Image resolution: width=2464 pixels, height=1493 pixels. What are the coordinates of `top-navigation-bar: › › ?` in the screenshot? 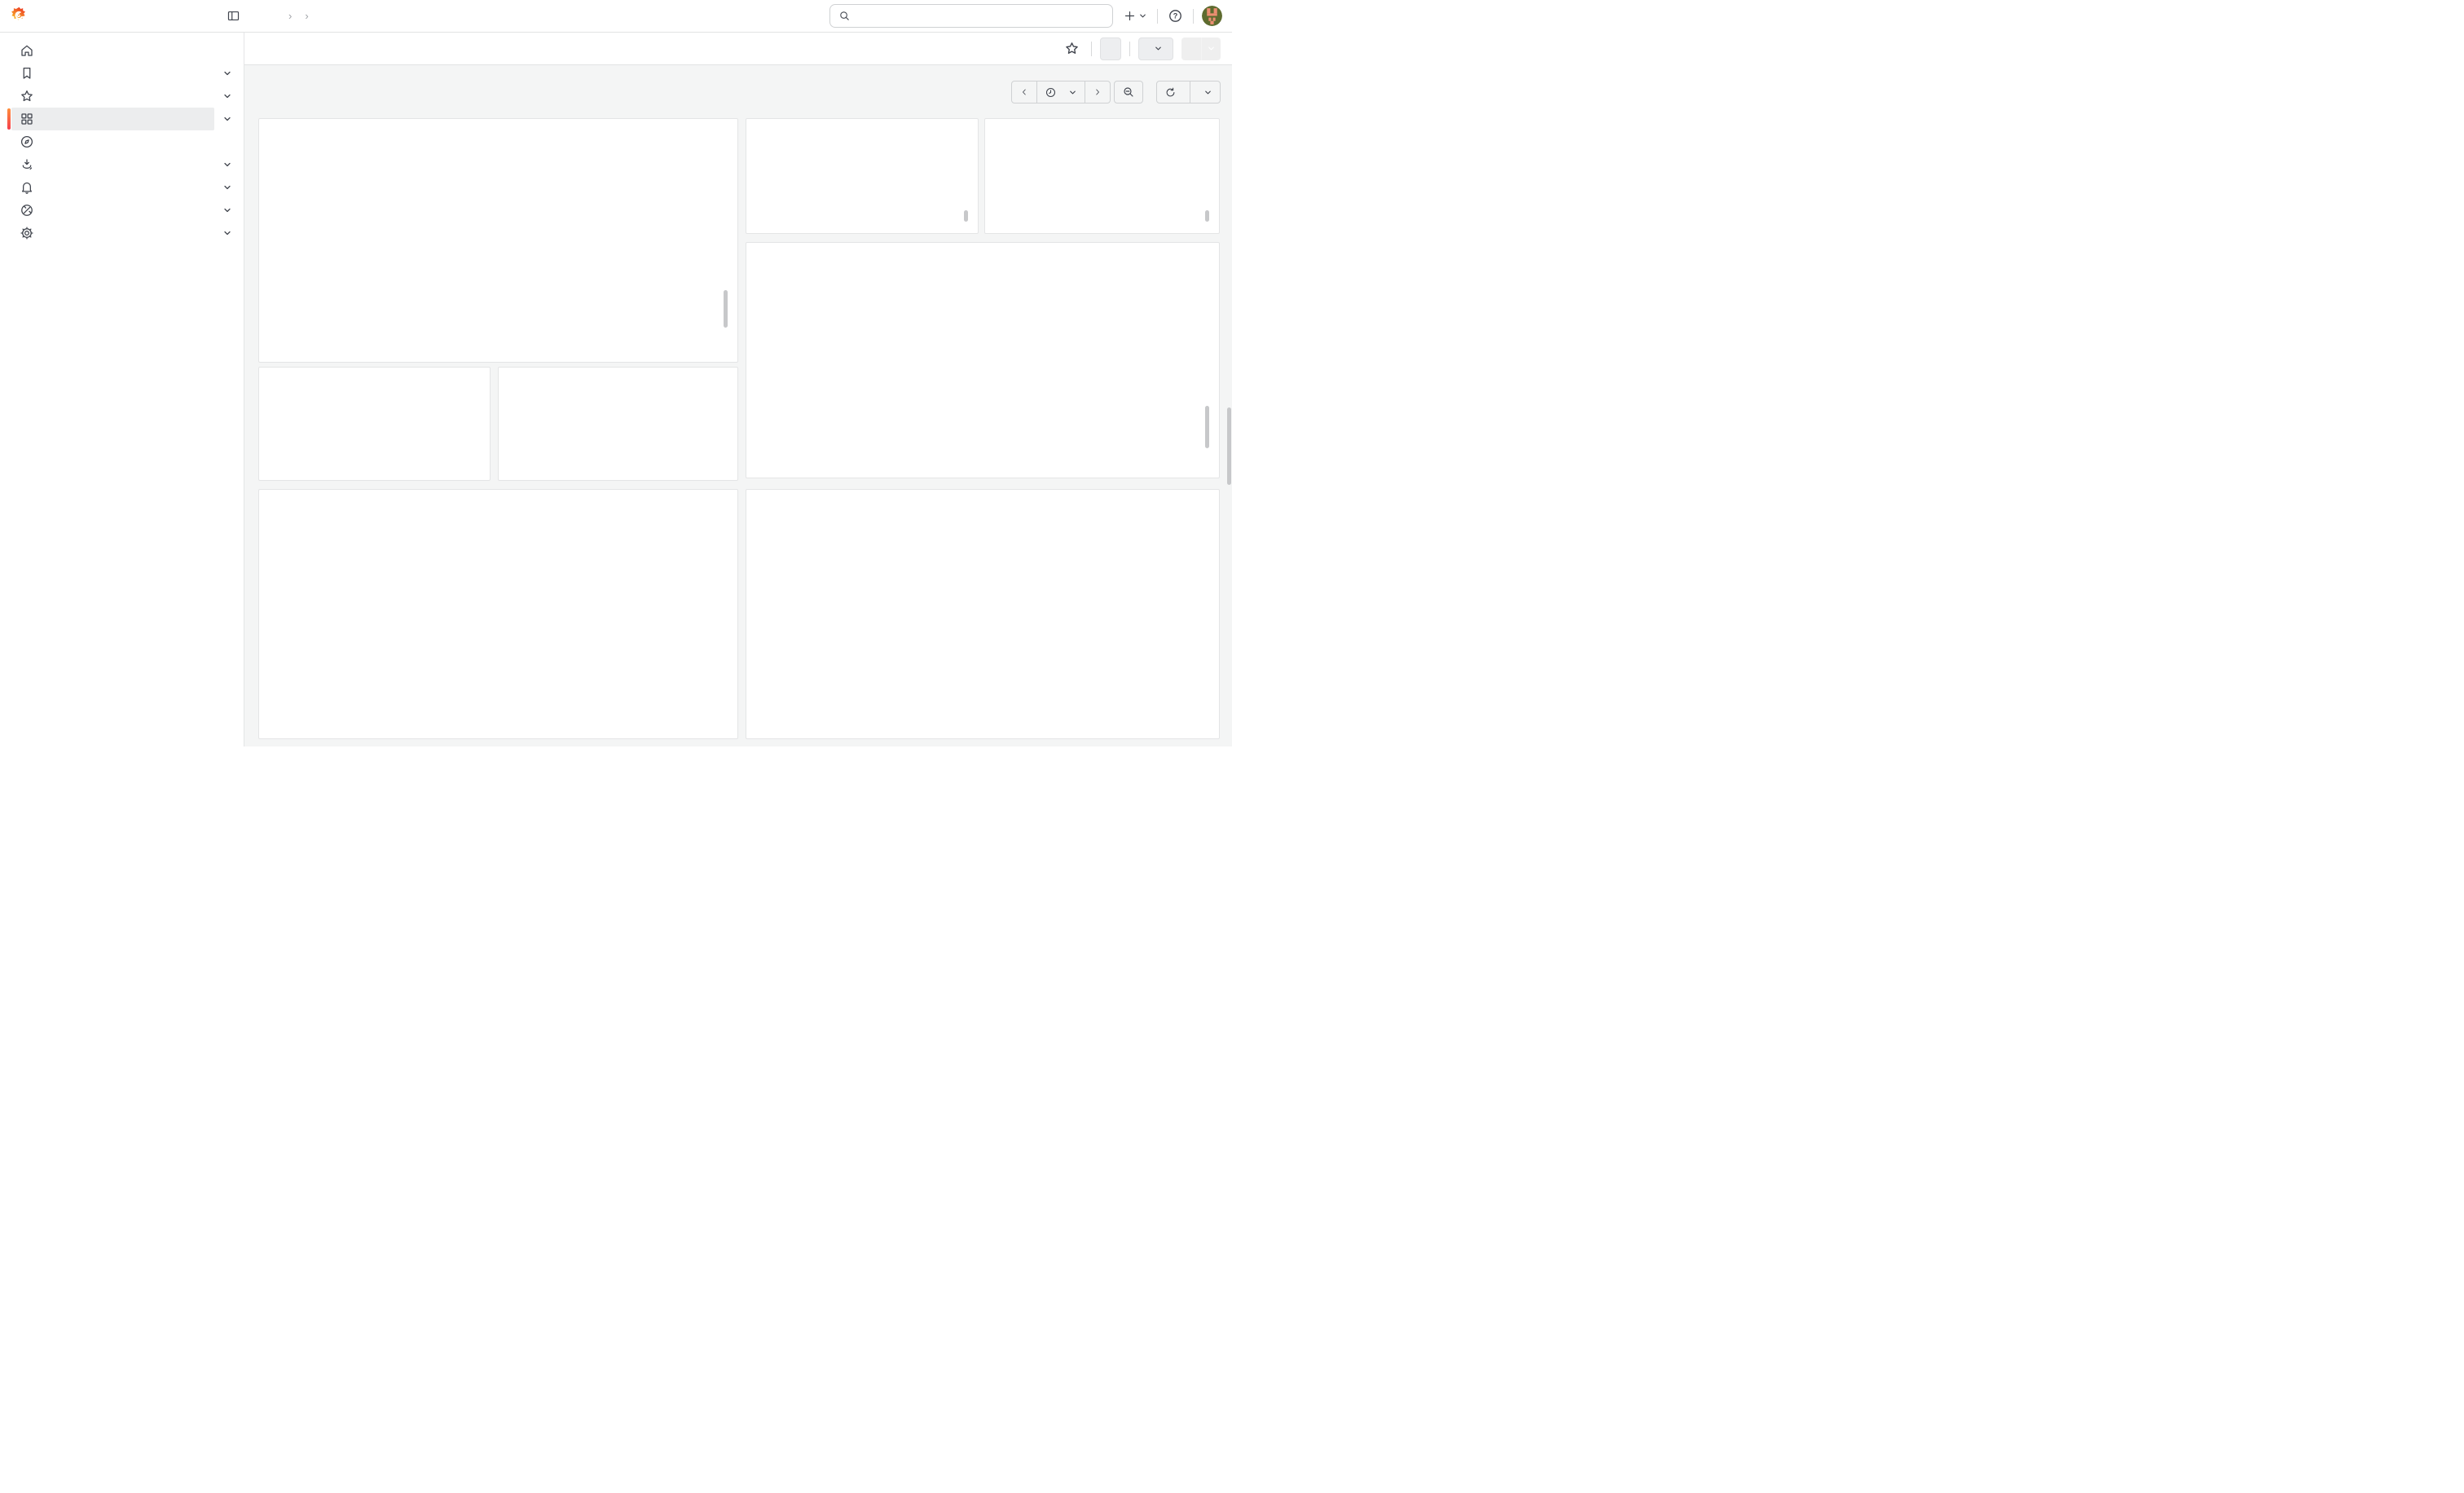 It's located at (616, 17).